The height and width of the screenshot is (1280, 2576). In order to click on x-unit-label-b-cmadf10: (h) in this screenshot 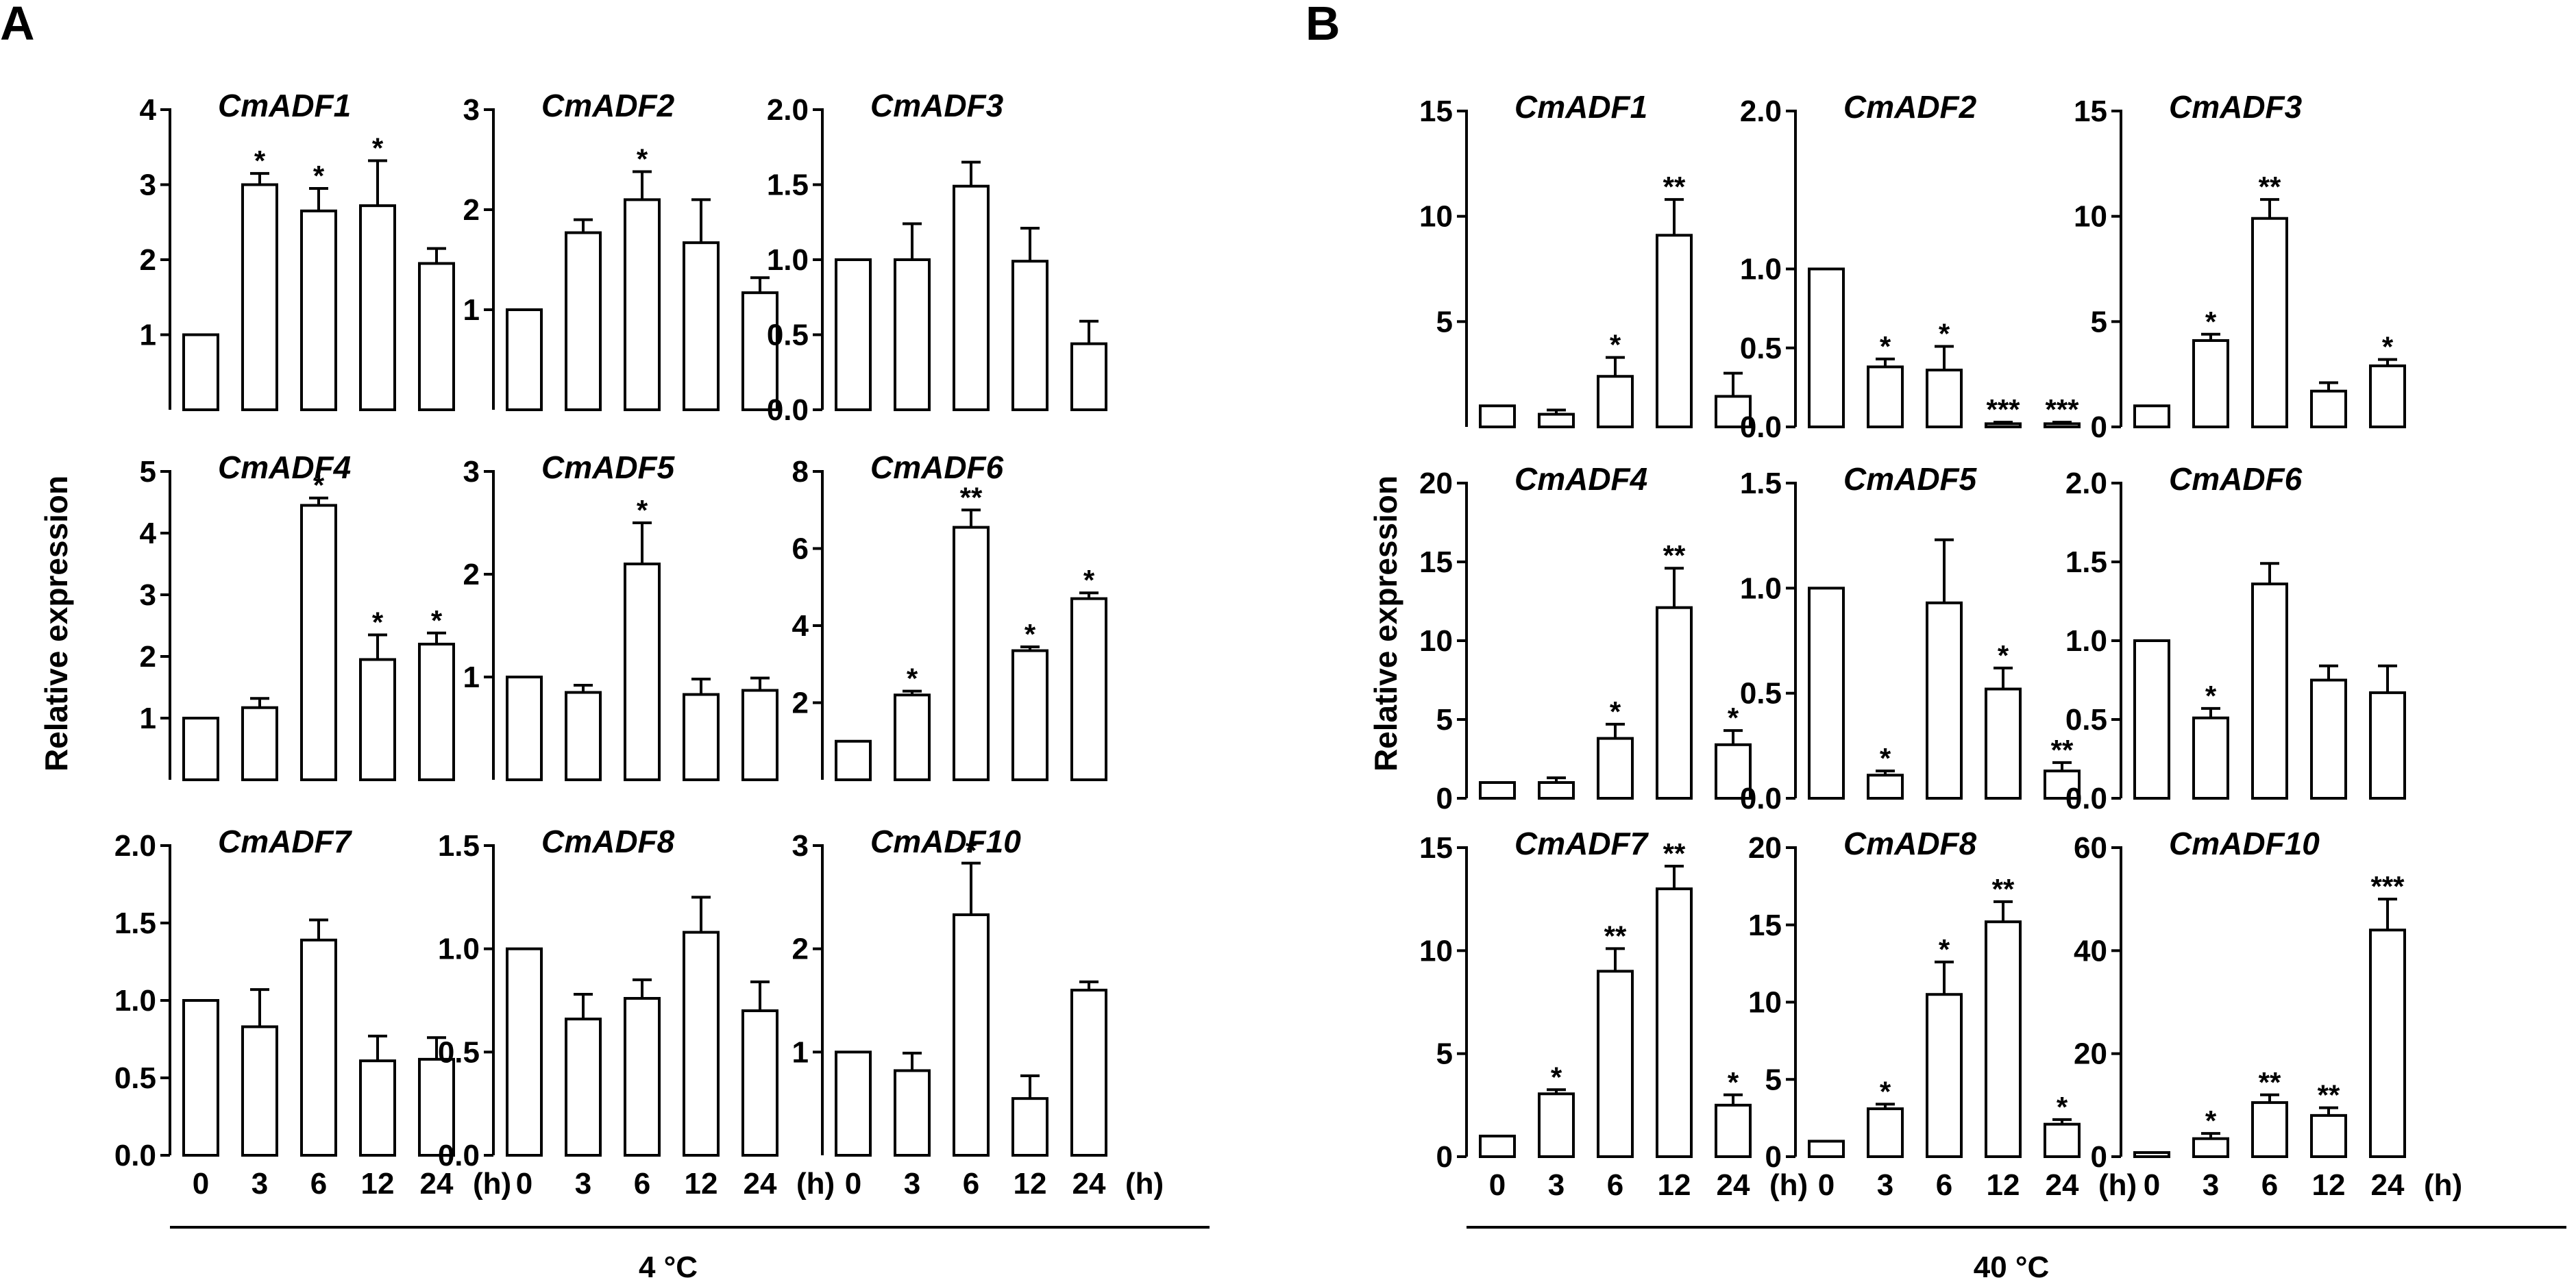, I will do `click(2443, 1185)`.